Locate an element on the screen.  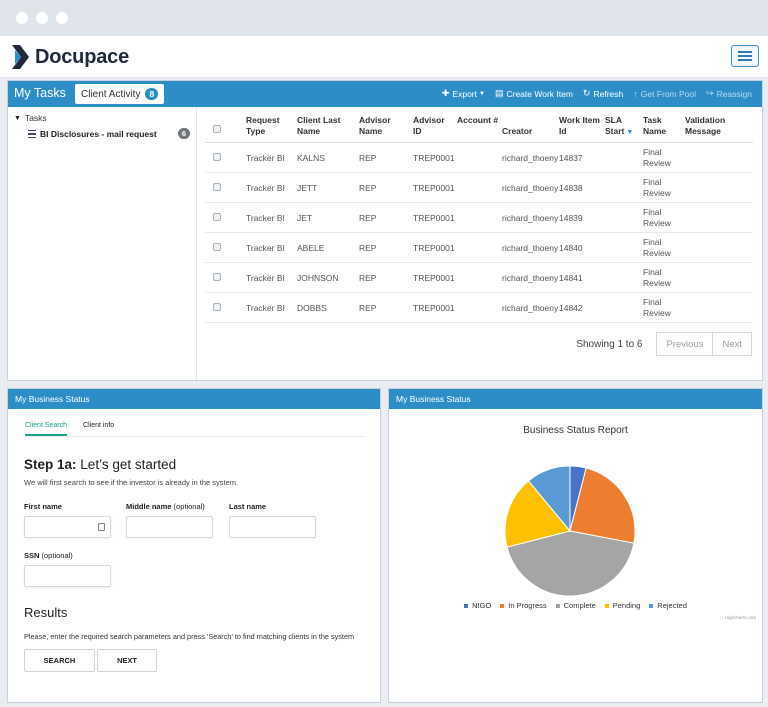
cell-client-last-name: ABELE is located at coordinates (311, 248).